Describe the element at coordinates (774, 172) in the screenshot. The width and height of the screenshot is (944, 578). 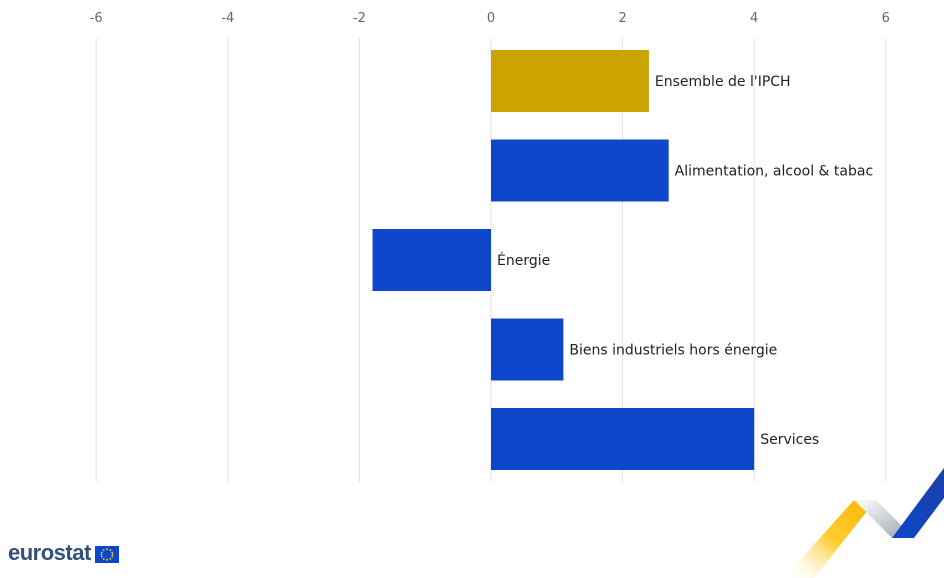
I see `category-label: Alimentation, alcool & tabac` at that location.